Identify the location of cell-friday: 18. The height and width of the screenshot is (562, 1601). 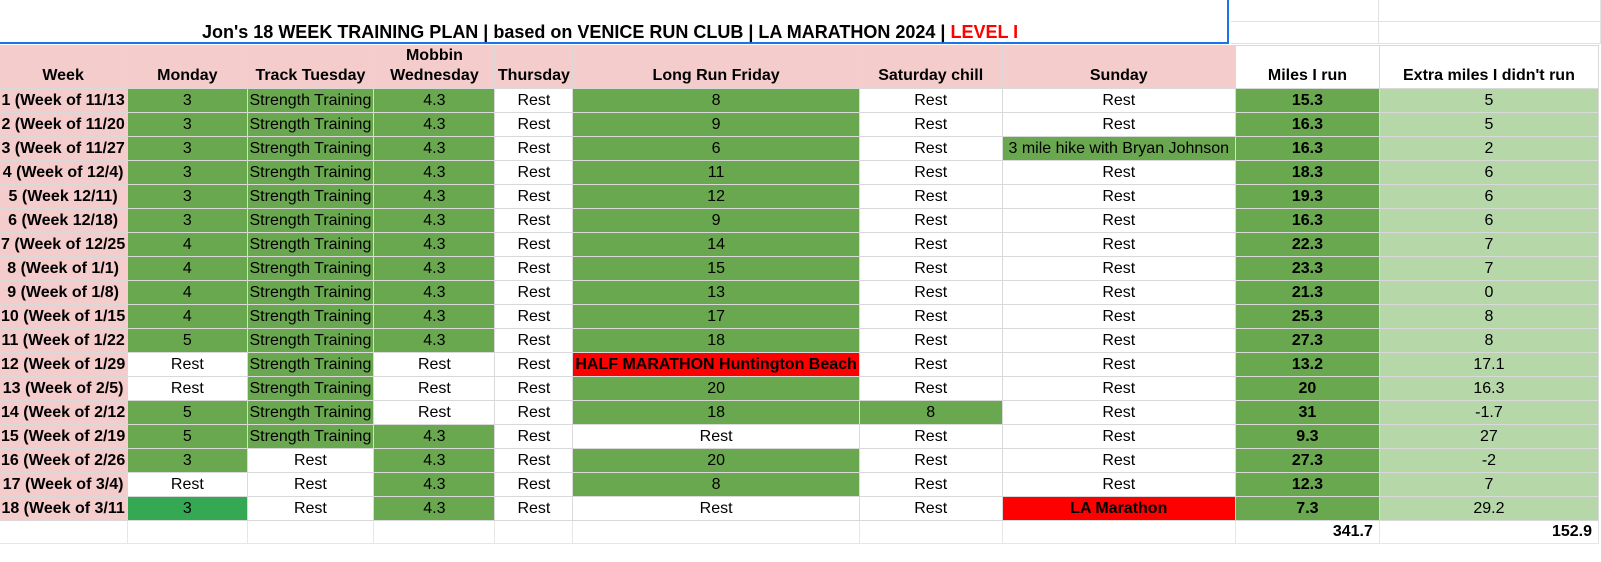
(716, 340).